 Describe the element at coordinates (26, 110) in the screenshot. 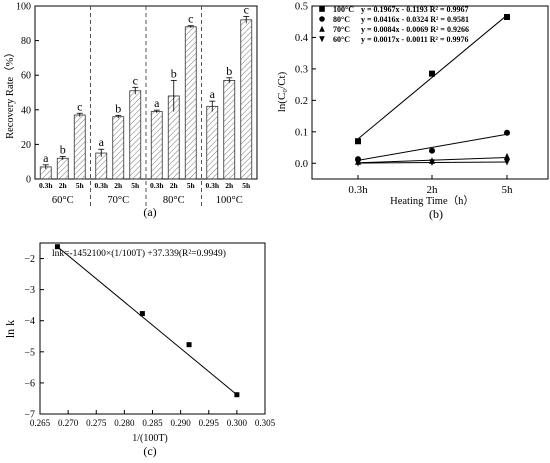

I see `panel-a-y-tick-label: 40` at that location.